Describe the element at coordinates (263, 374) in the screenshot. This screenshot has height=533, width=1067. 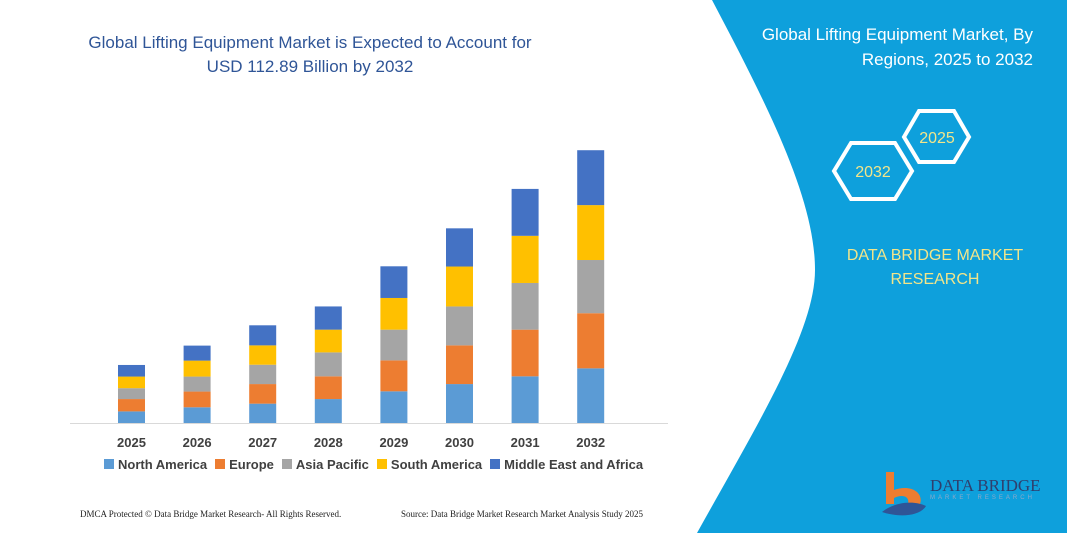
I see `bar-2027-asia-pacific` at that location.